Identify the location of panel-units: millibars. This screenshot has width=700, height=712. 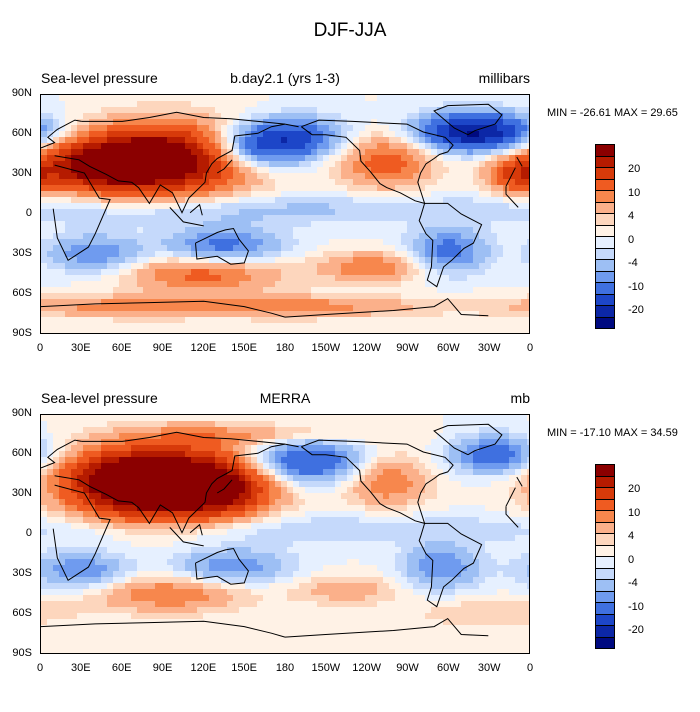
(504, 78).